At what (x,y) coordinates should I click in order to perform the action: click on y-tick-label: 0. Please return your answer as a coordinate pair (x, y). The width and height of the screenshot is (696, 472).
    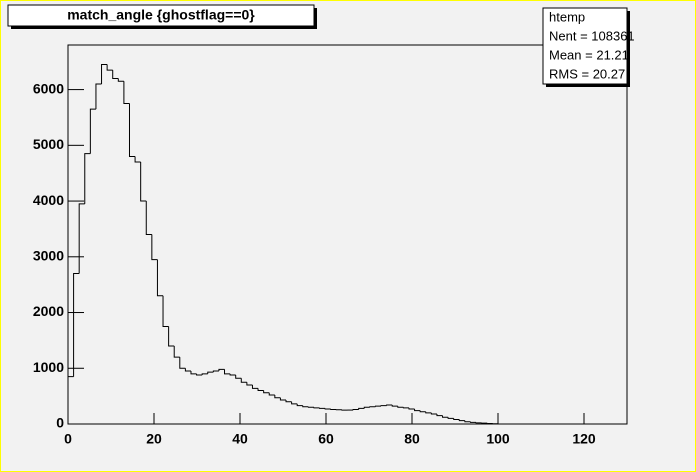
    Looking at the image, I should click on (60, 423).